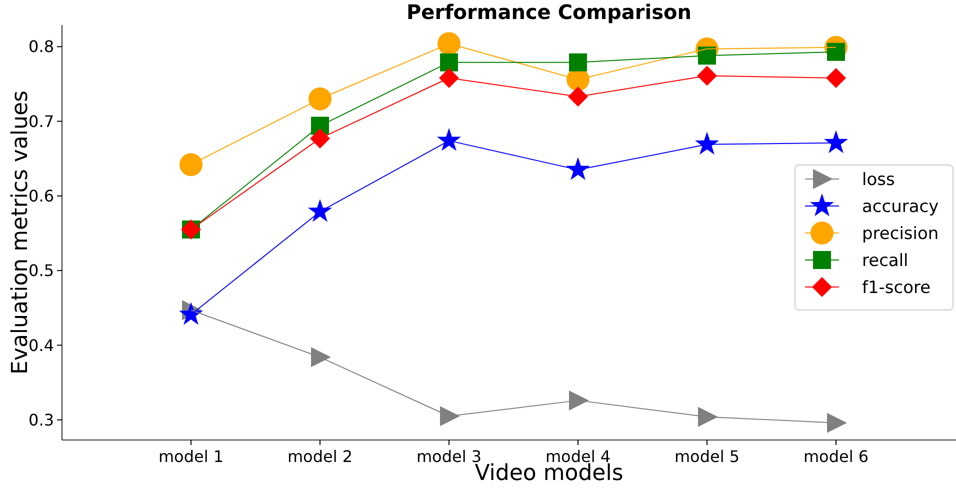 The image size is (956, 489). Describe the element at coordinates (900, 234) in the screenshot. I see `legend-label: precision` at that location.